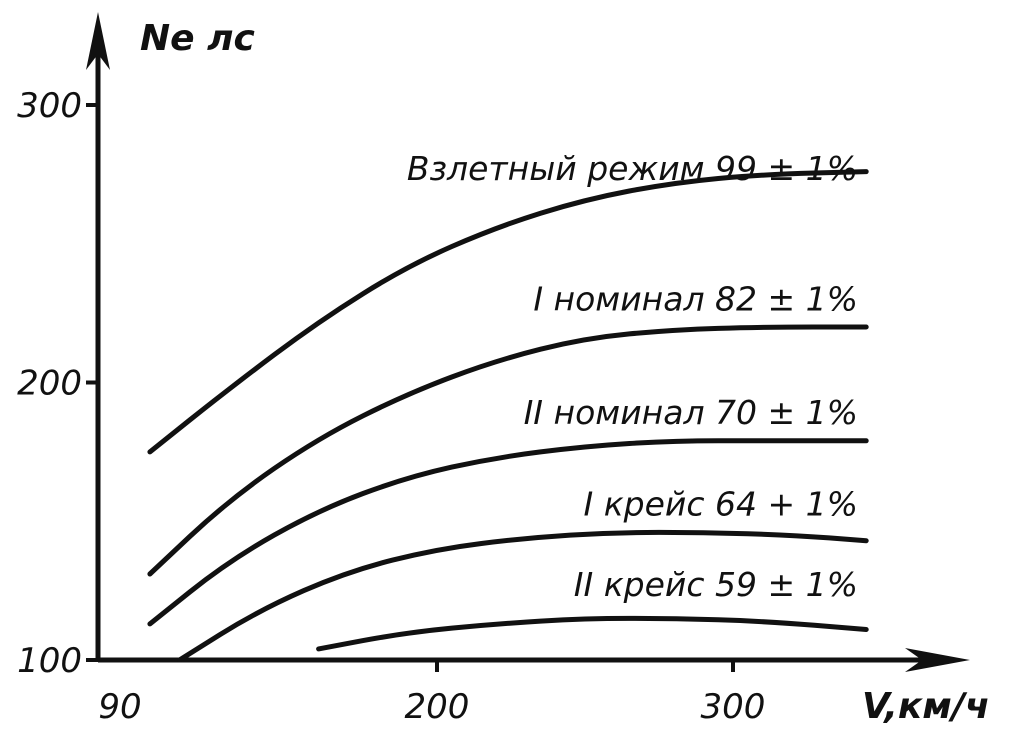 The height and width of the screenshot is (749, 1012). What do you see at coordinates (926, 706) in the screenshot?
I see `x-axis-label: V,км/ч` at bounding box center [926, 706].